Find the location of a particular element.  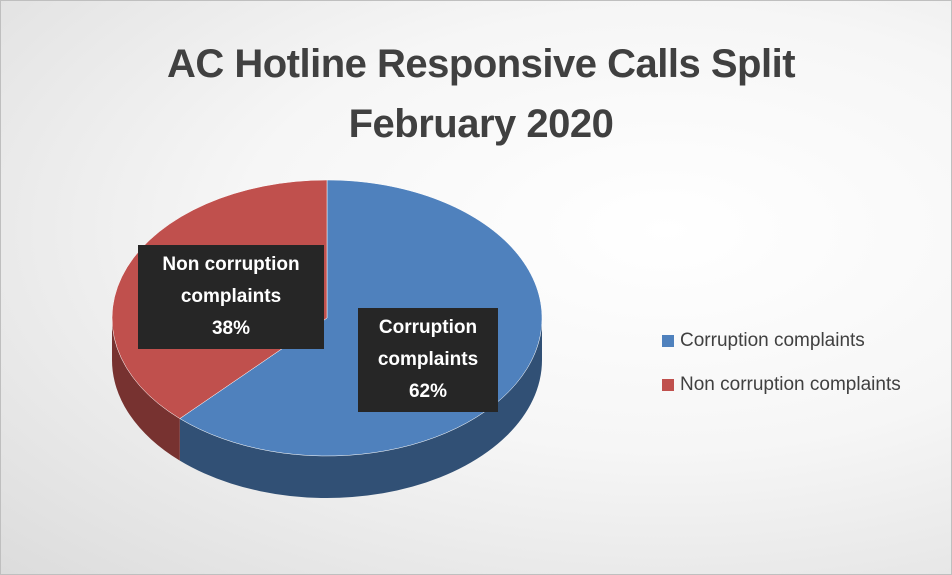

data-label: Corruption complaints 62% is located at coordinates (428, 360).